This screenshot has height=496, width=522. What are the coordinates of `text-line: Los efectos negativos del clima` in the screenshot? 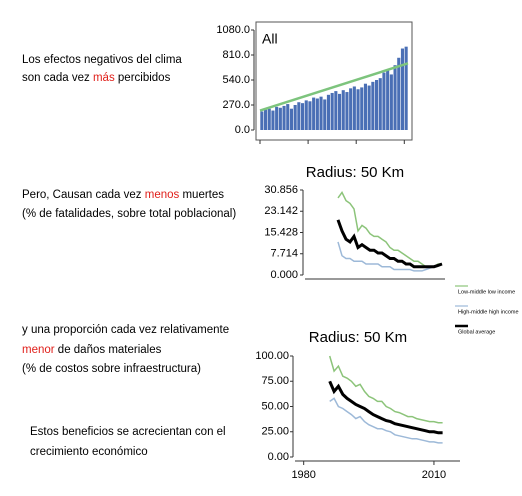 It's located at (102, 60).